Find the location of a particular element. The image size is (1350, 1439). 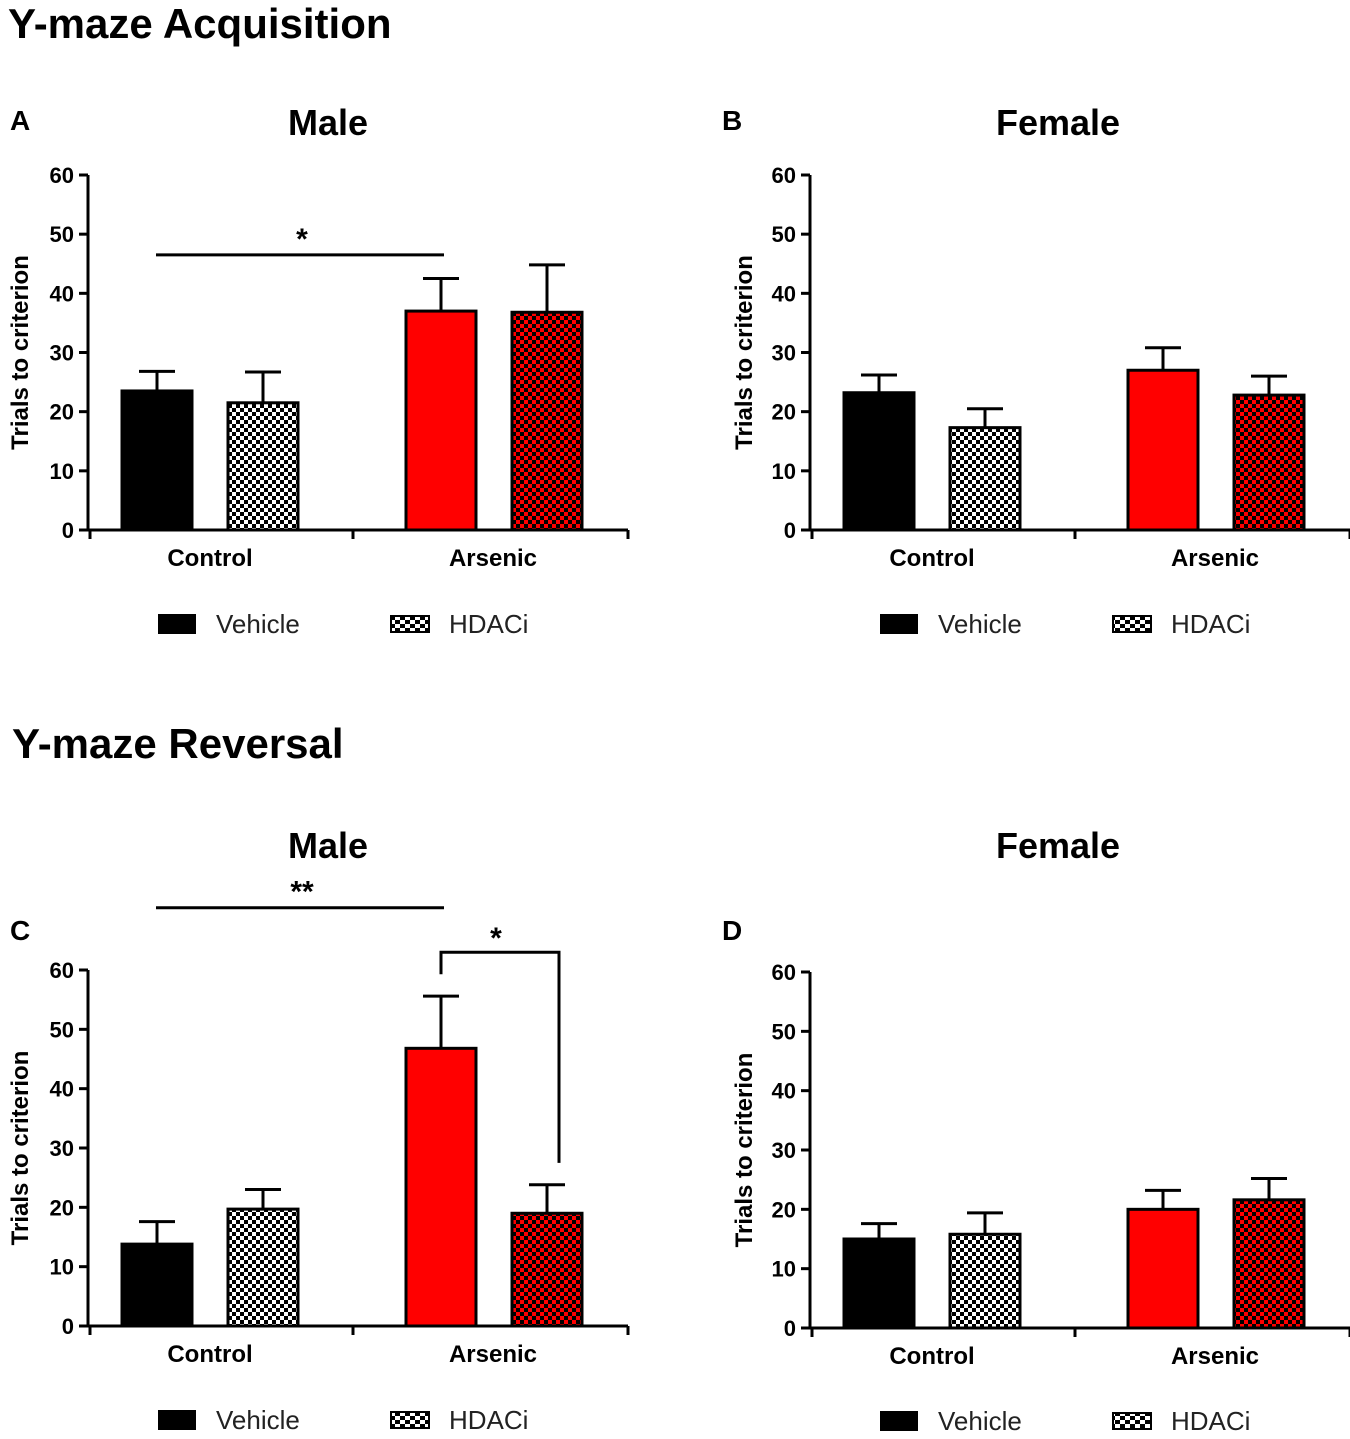

panel-letter: A is located at coordinates (20, 120).